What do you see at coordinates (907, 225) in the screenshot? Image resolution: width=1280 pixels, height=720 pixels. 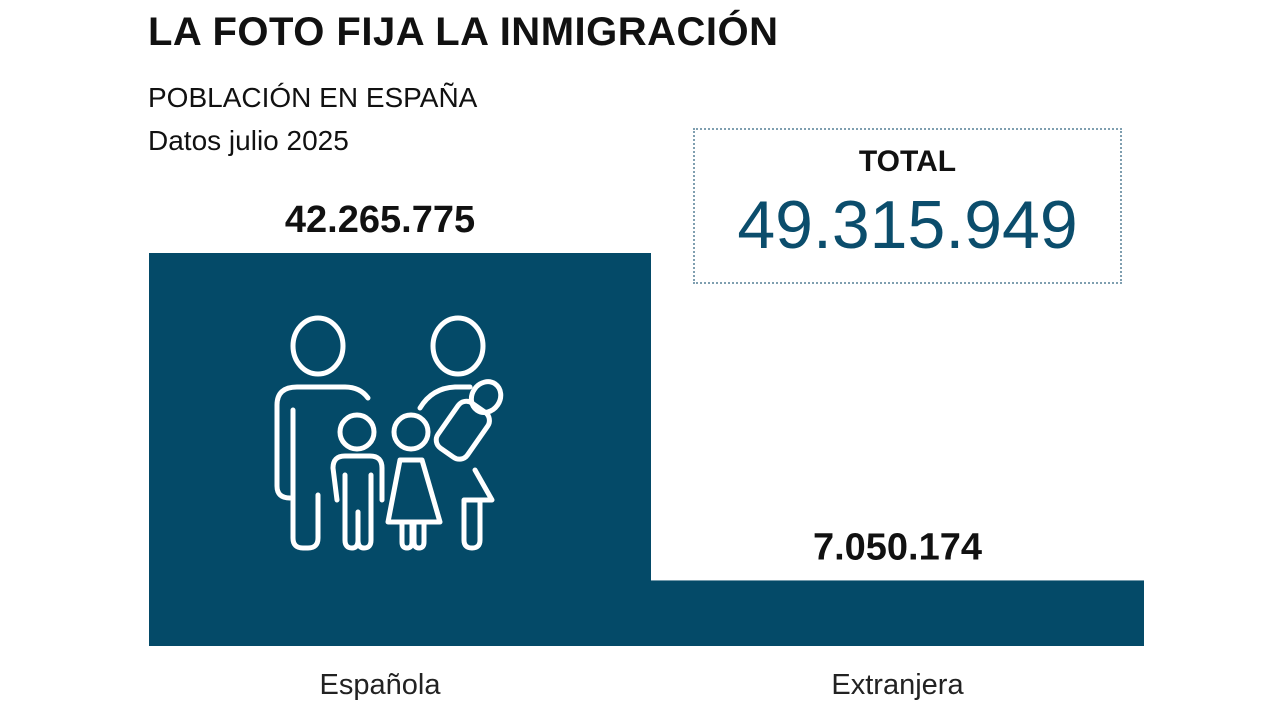 I see `total-value: 49.315.949` at bounding box center [907, 225].